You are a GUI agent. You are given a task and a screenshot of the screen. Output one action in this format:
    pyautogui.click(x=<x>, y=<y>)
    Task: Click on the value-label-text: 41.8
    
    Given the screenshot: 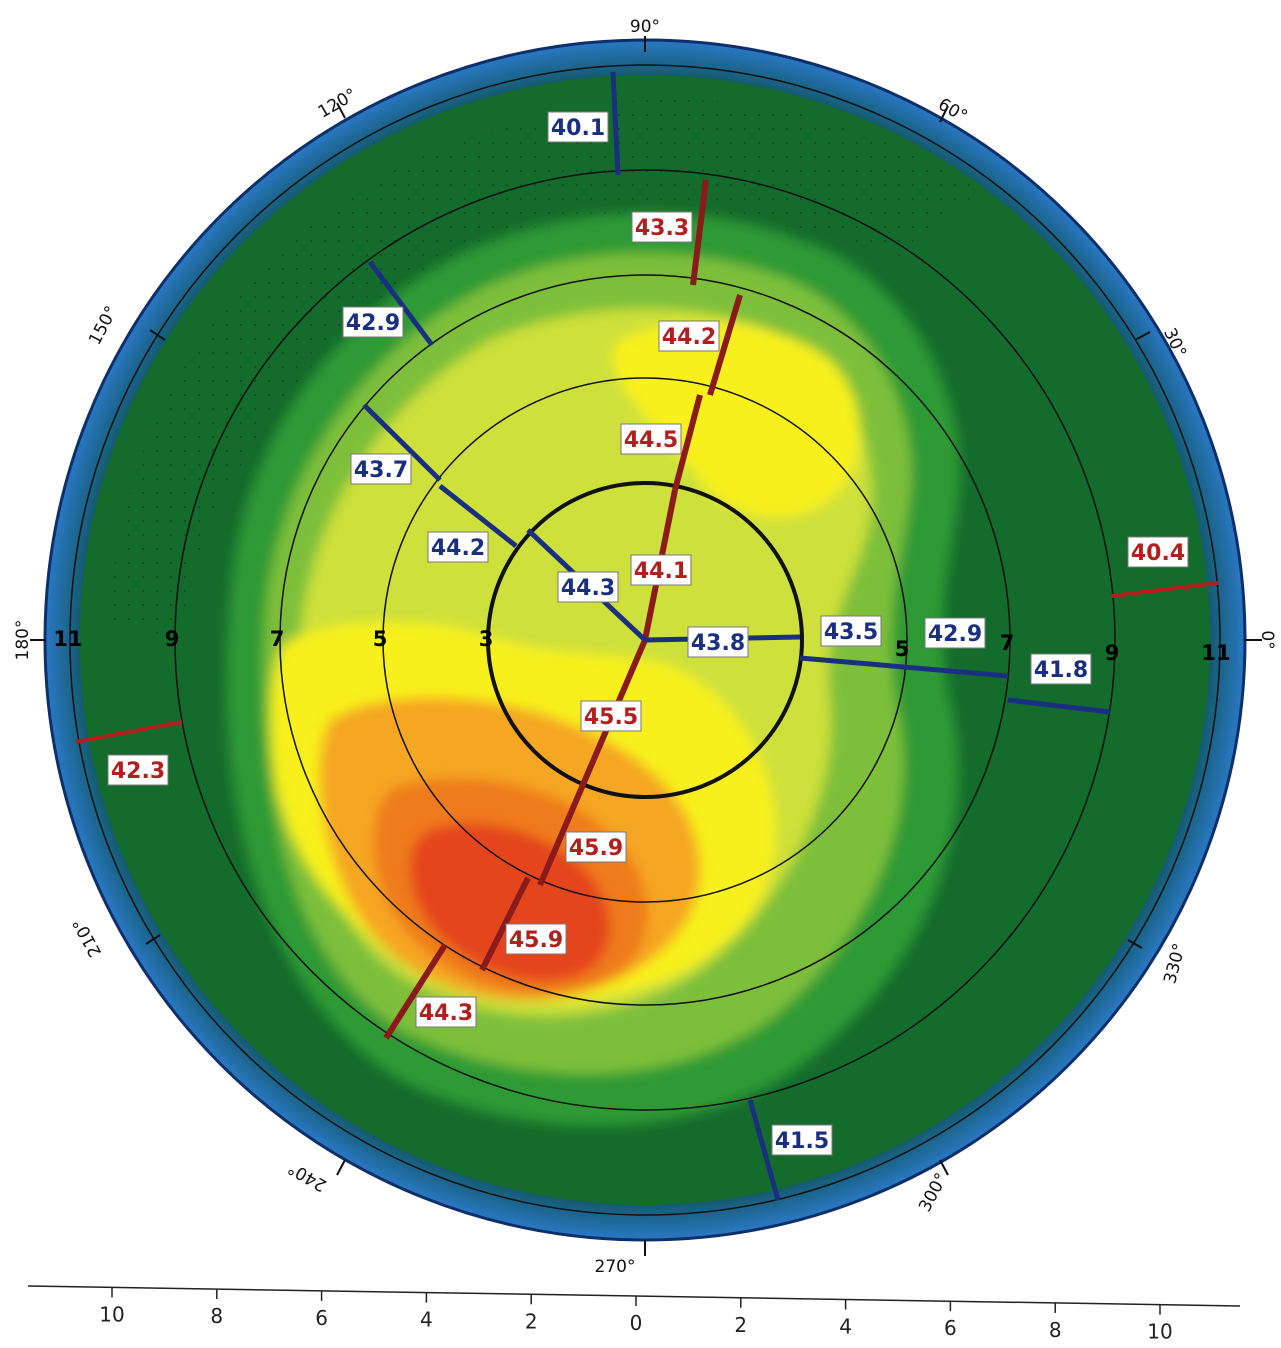 What is the action you would take?
    pyautogui.click(x=1061, y=670)
    